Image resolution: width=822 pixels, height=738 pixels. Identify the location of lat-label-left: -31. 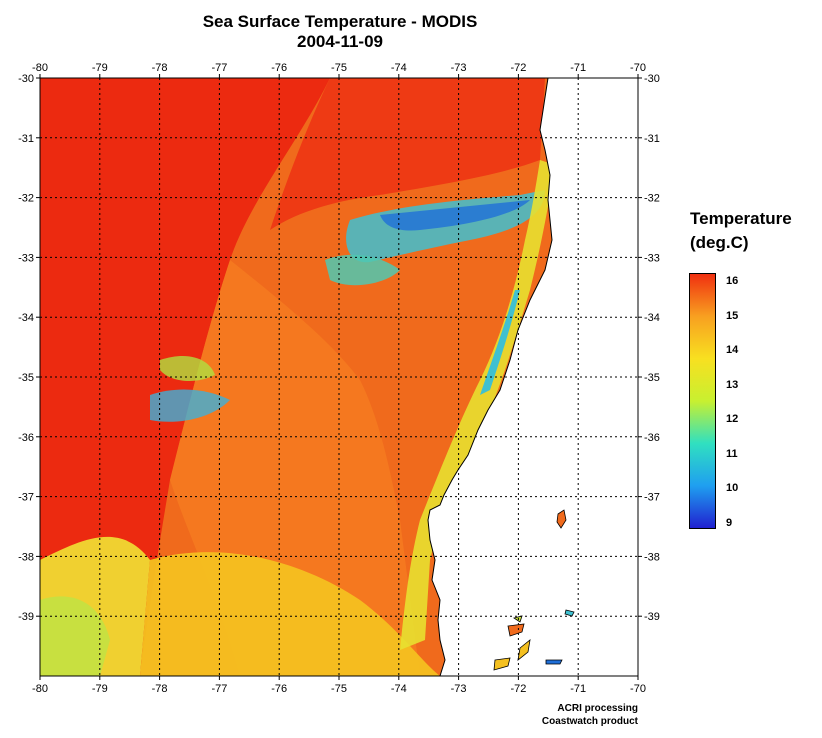
(26, 139).